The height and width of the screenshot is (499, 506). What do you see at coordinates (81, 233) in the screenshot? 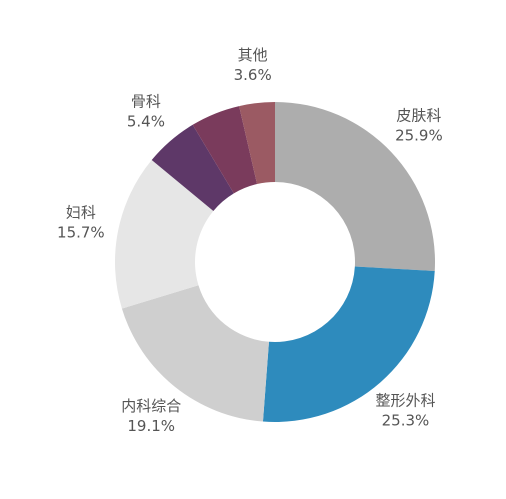
I see `value-label: 15.7%` at bounding box center [81, 233].